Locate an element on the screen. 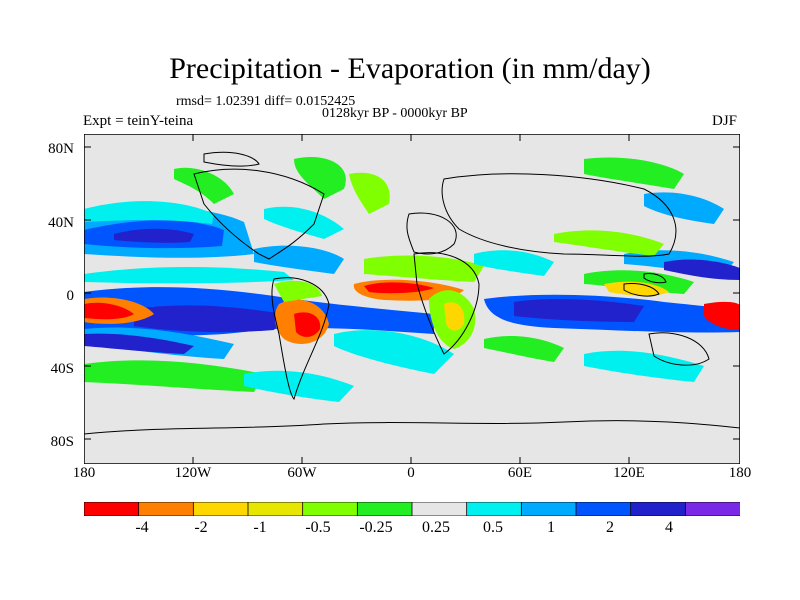 Image resolution: width=800 pixels, height=600 pixels. colorbar-label: 2 is located at coordinates (610, 527).